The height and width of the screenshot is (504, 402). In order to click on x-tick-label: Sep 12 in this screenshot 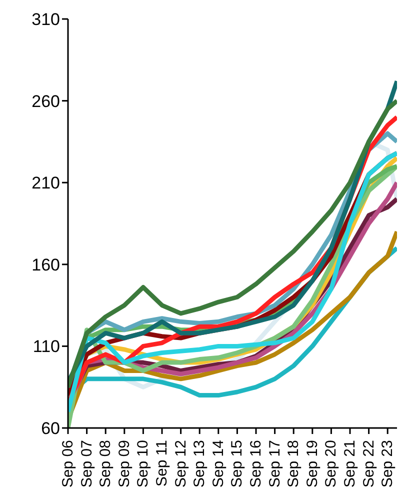, I will do `click(181, 464)`.